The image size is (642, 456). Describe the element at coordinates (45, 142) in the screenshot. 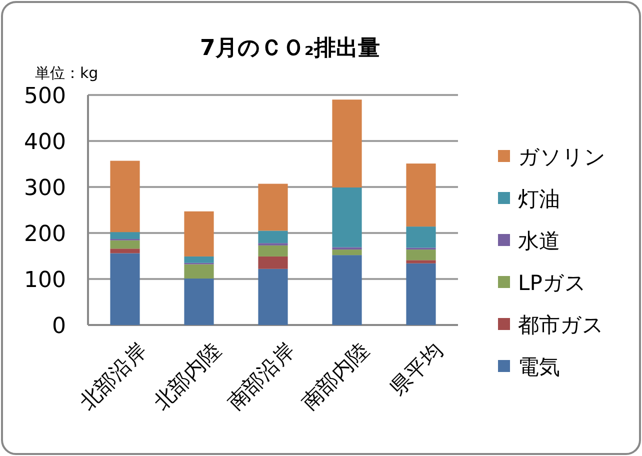

I see `y-tick-label: 400` at that location.